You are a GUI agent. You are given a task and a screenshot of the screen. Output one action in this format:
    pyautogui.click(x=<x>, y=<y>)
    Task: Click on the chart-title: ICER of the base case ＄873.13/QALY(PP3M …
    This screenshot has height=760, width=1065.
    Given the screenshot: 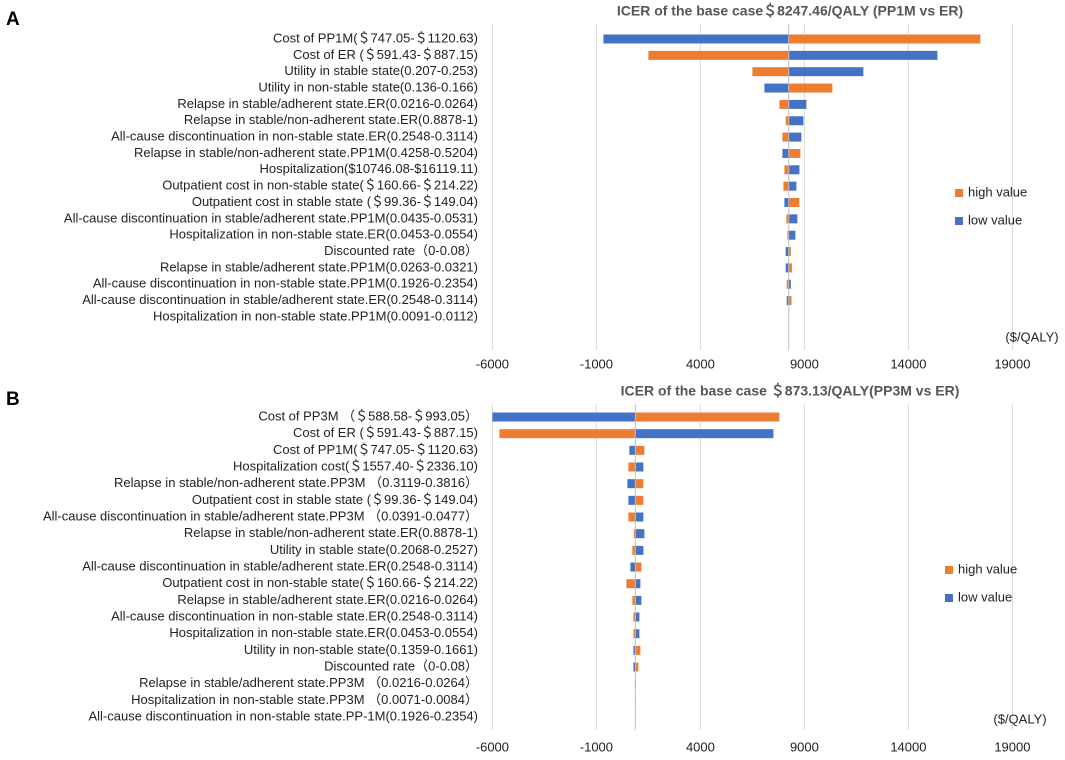 What is the action you would take?
    pyautogui.click(x=790, y=391)
    